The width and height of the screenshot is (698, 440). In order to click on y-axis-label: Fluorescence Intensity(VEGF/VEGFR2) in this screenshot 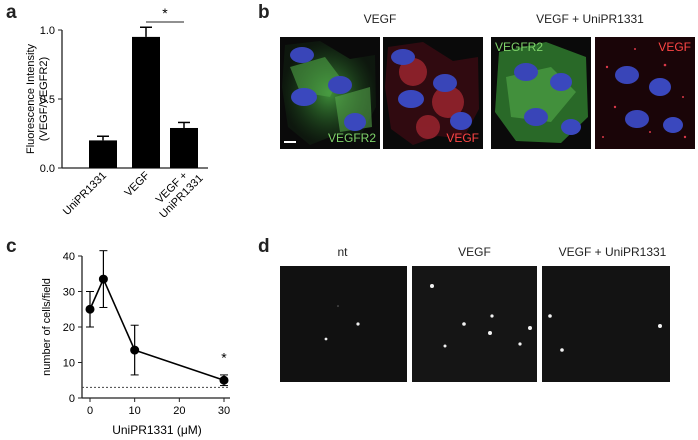, I will do `click(37, 98)`.